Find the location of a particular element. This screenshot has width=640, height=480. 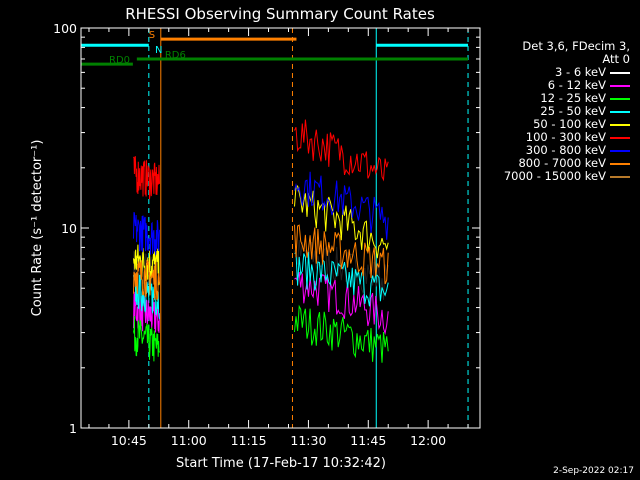

legend-header-line-0: Det 3,6, FDecim 3, is located at coordinates (576, 46).